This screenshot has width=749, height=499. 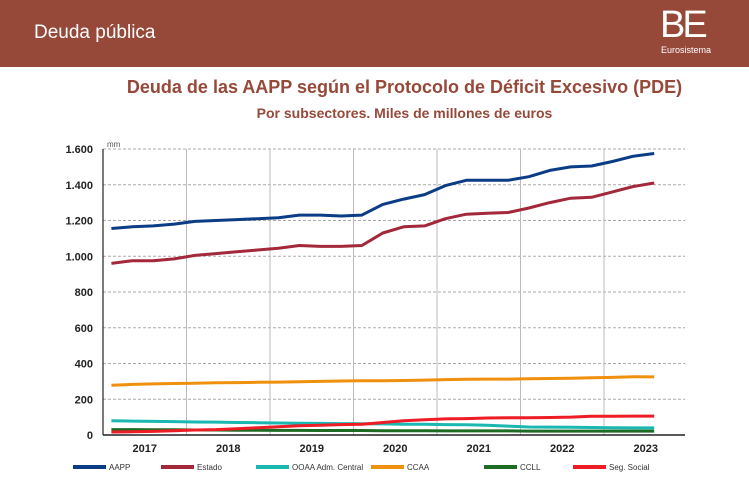 I want to click on legend-label: Seg. Social, so click(x=629, y=467).